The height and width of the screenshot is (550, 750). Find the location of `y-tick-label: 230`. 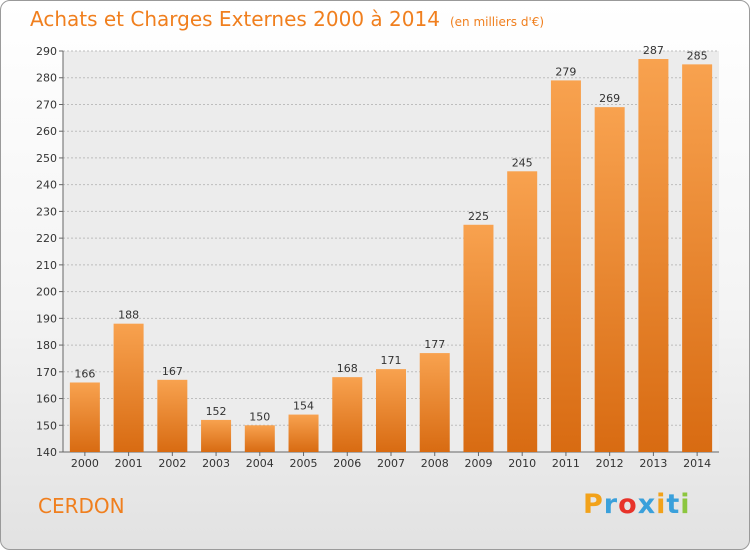

y-tick-label: 230 is located at coordinates (46, 211).